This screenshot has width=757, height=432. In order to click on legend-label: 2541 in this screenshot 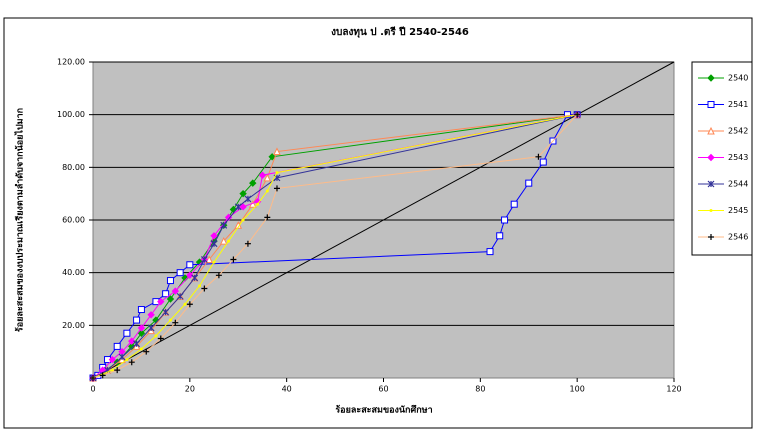, I will do `click(738, 104)`.